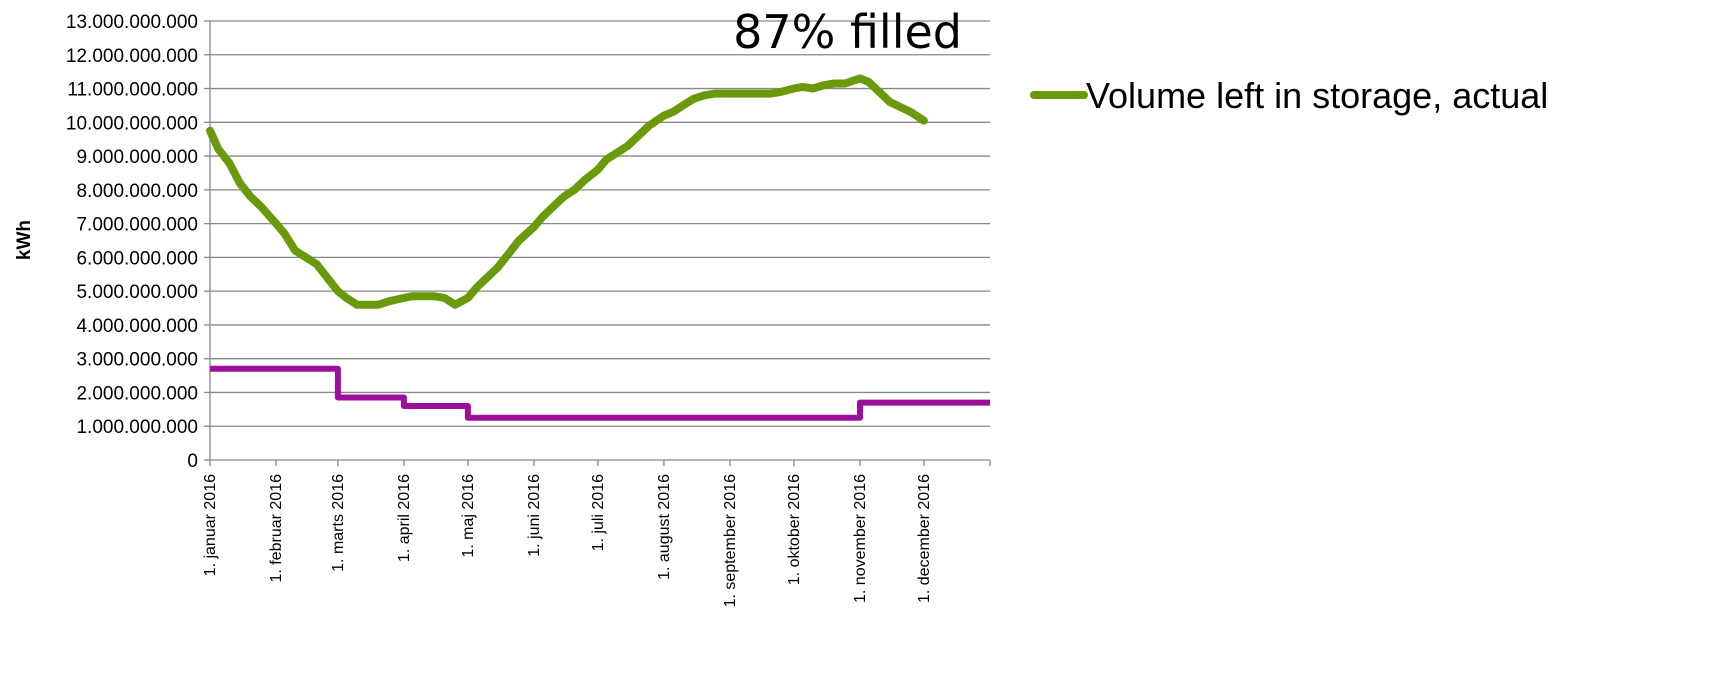  I want to click on y-tick-label: 3.000.000.000, so click(137, 360).